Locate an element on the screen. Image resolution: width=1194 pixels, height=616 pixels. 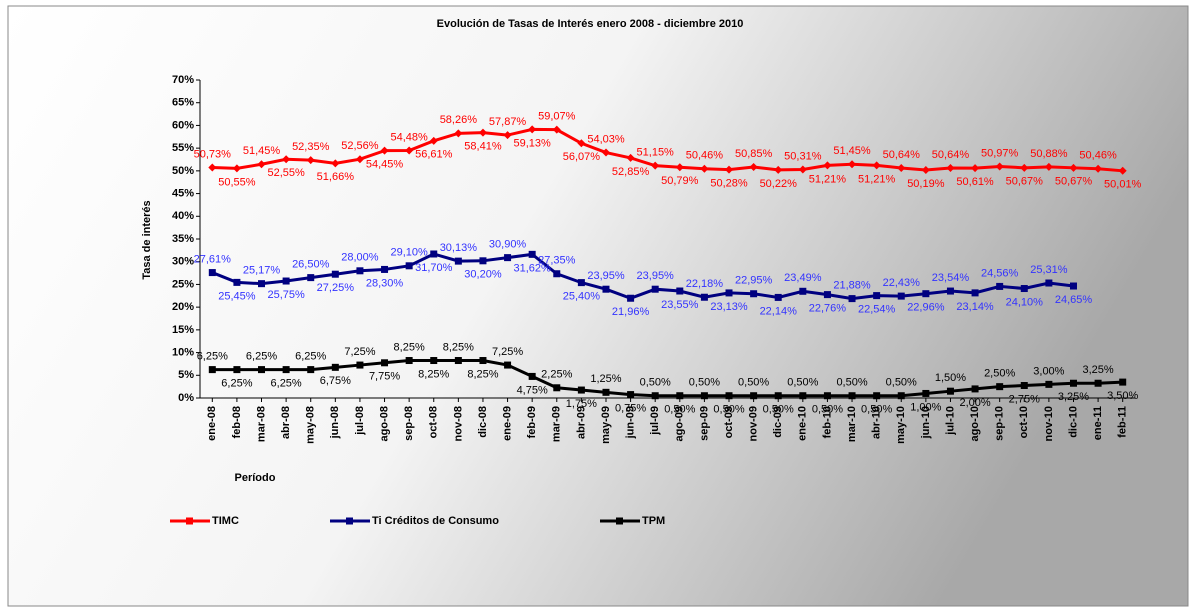
value-label: 26,50% is located at coordinates (311, 265).